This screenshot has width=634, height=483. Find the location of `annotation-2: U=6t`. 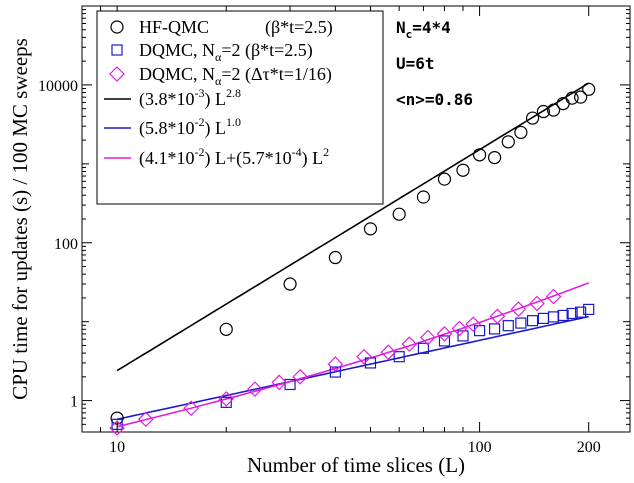

annotation-2: U=6t is located at coordinates (415, 63).